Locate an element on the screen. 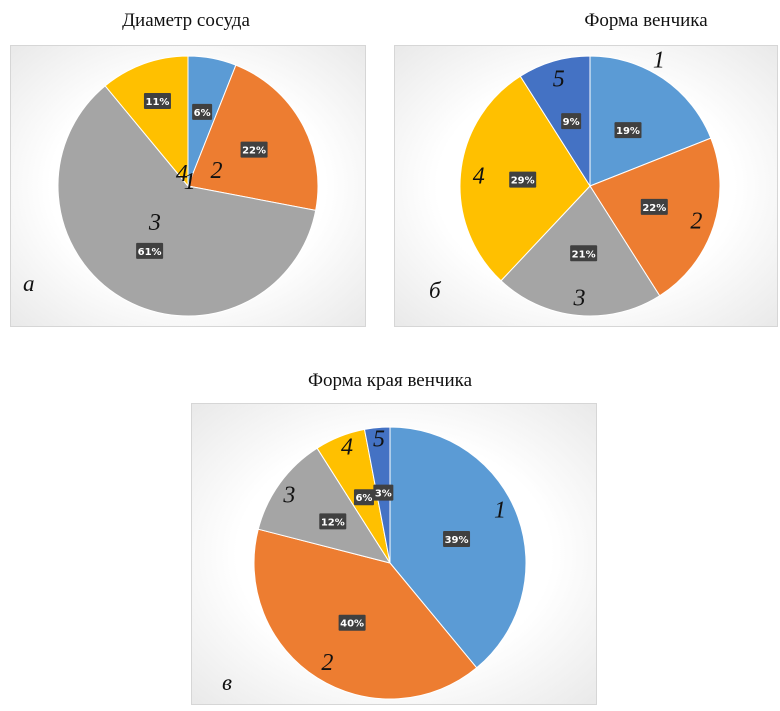 Image resolution: width=780 pixels, height=711 pixels. svg-text: 40% is located at coordinates (352, 624).